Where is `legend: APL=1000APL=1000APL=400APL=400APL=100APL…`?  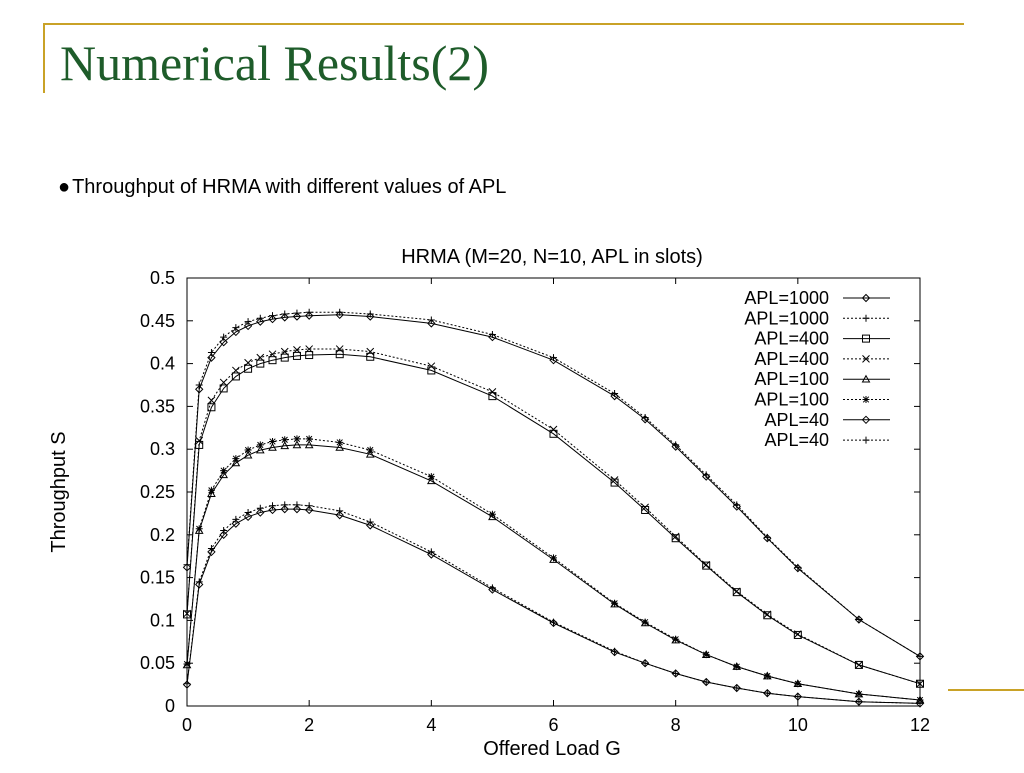
legend: APL=1000APL=1000APL=400APL=400APL=100APL… is located at coordinates (817, 369).